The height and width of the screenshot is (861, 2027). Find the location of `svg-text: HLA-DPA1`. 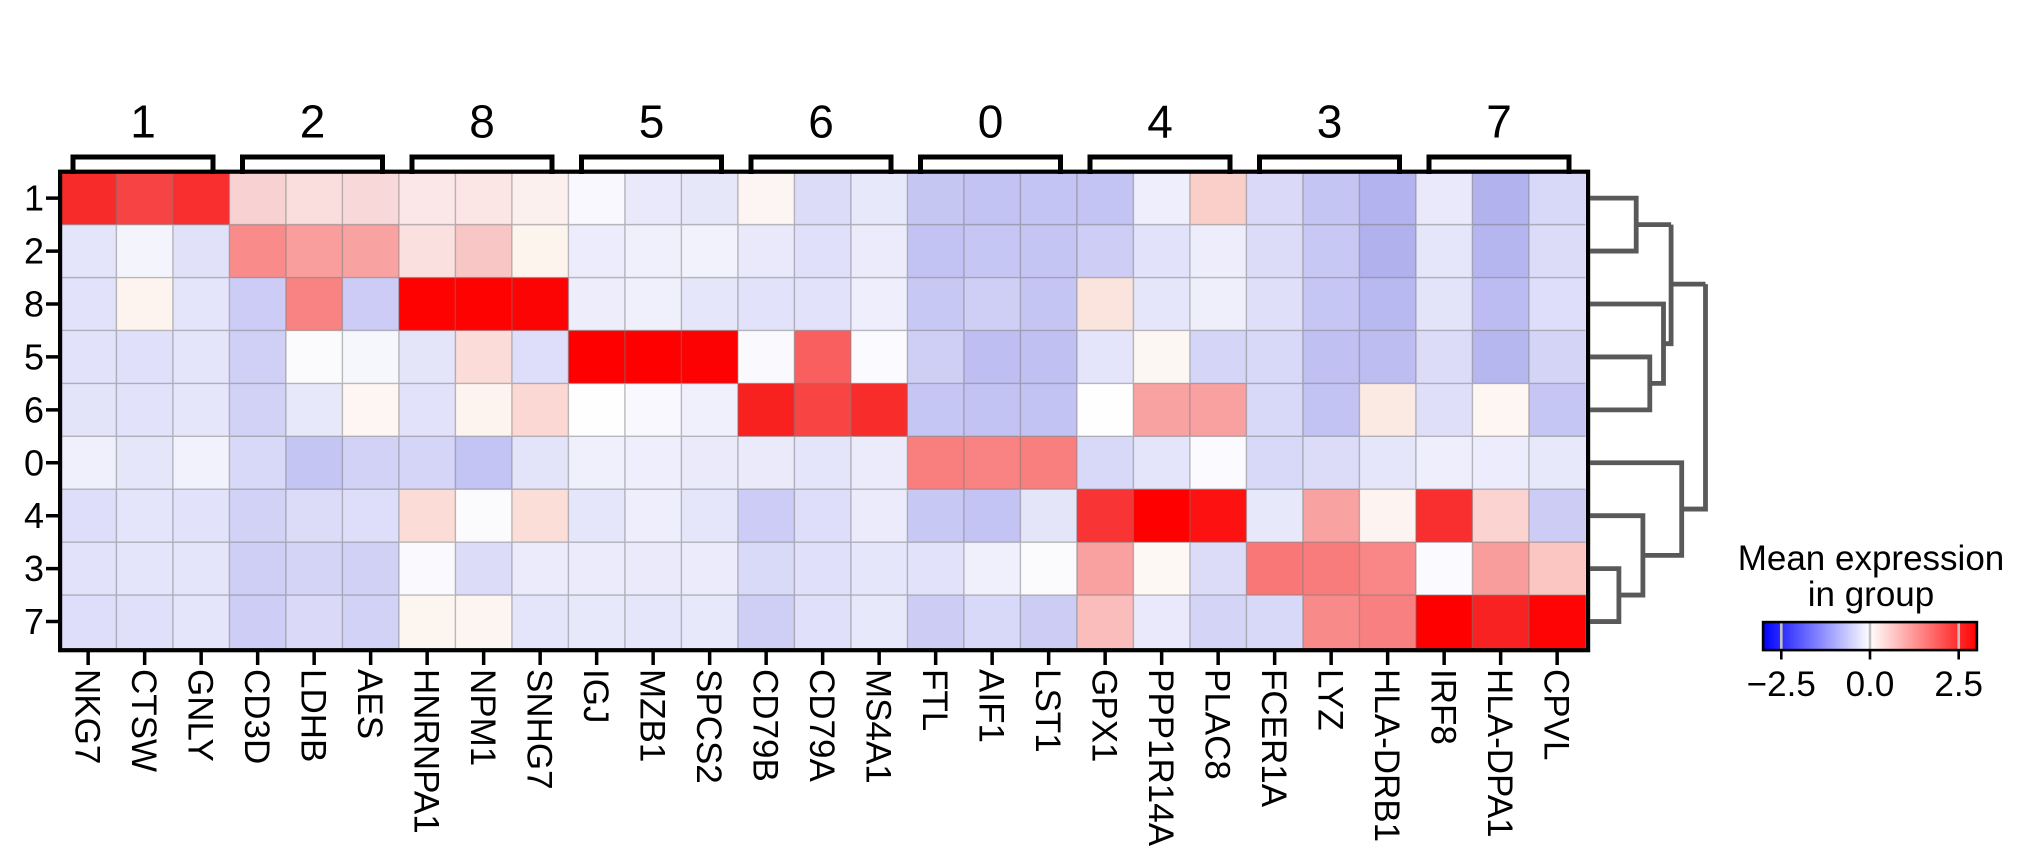

svg-text: HLA-DPA1 is located at coordinates (1499, 753).